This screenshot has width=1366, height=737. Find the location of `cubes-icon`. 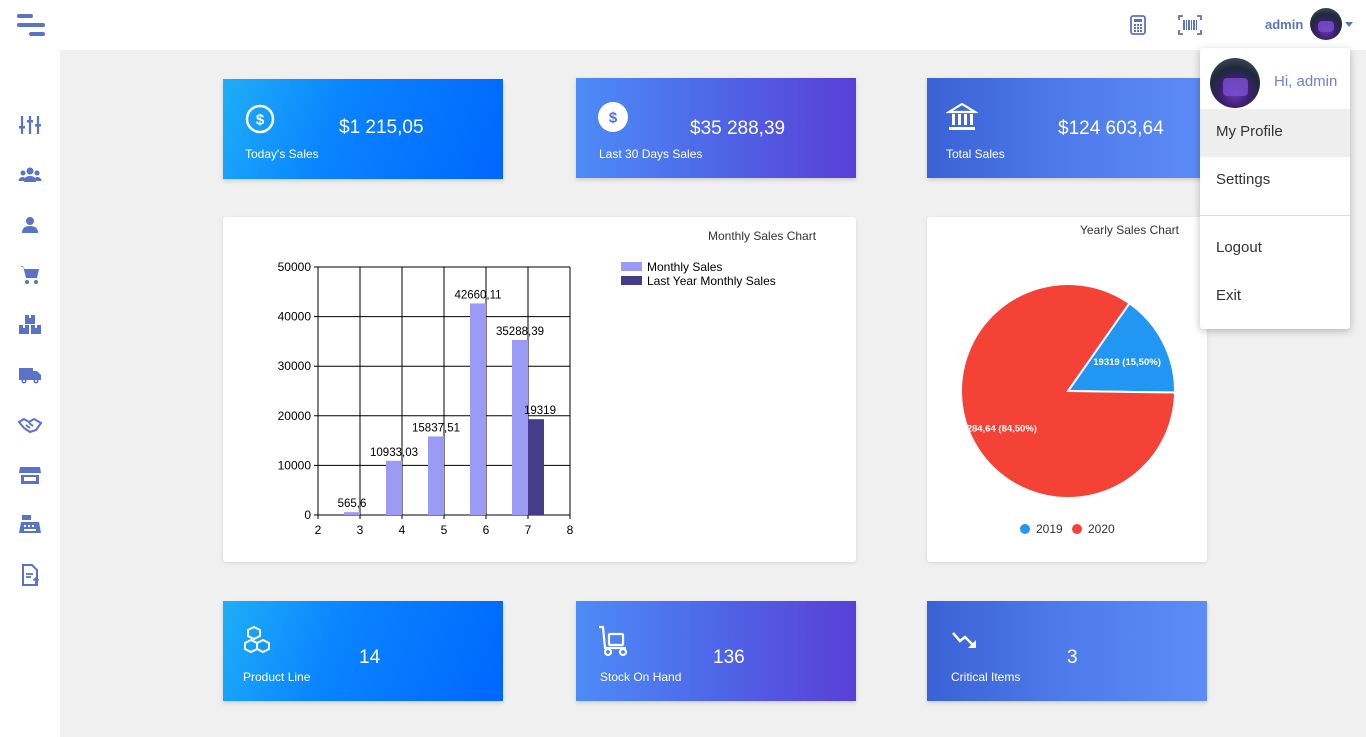

cubes-icon is located at coordinates (257, 639).